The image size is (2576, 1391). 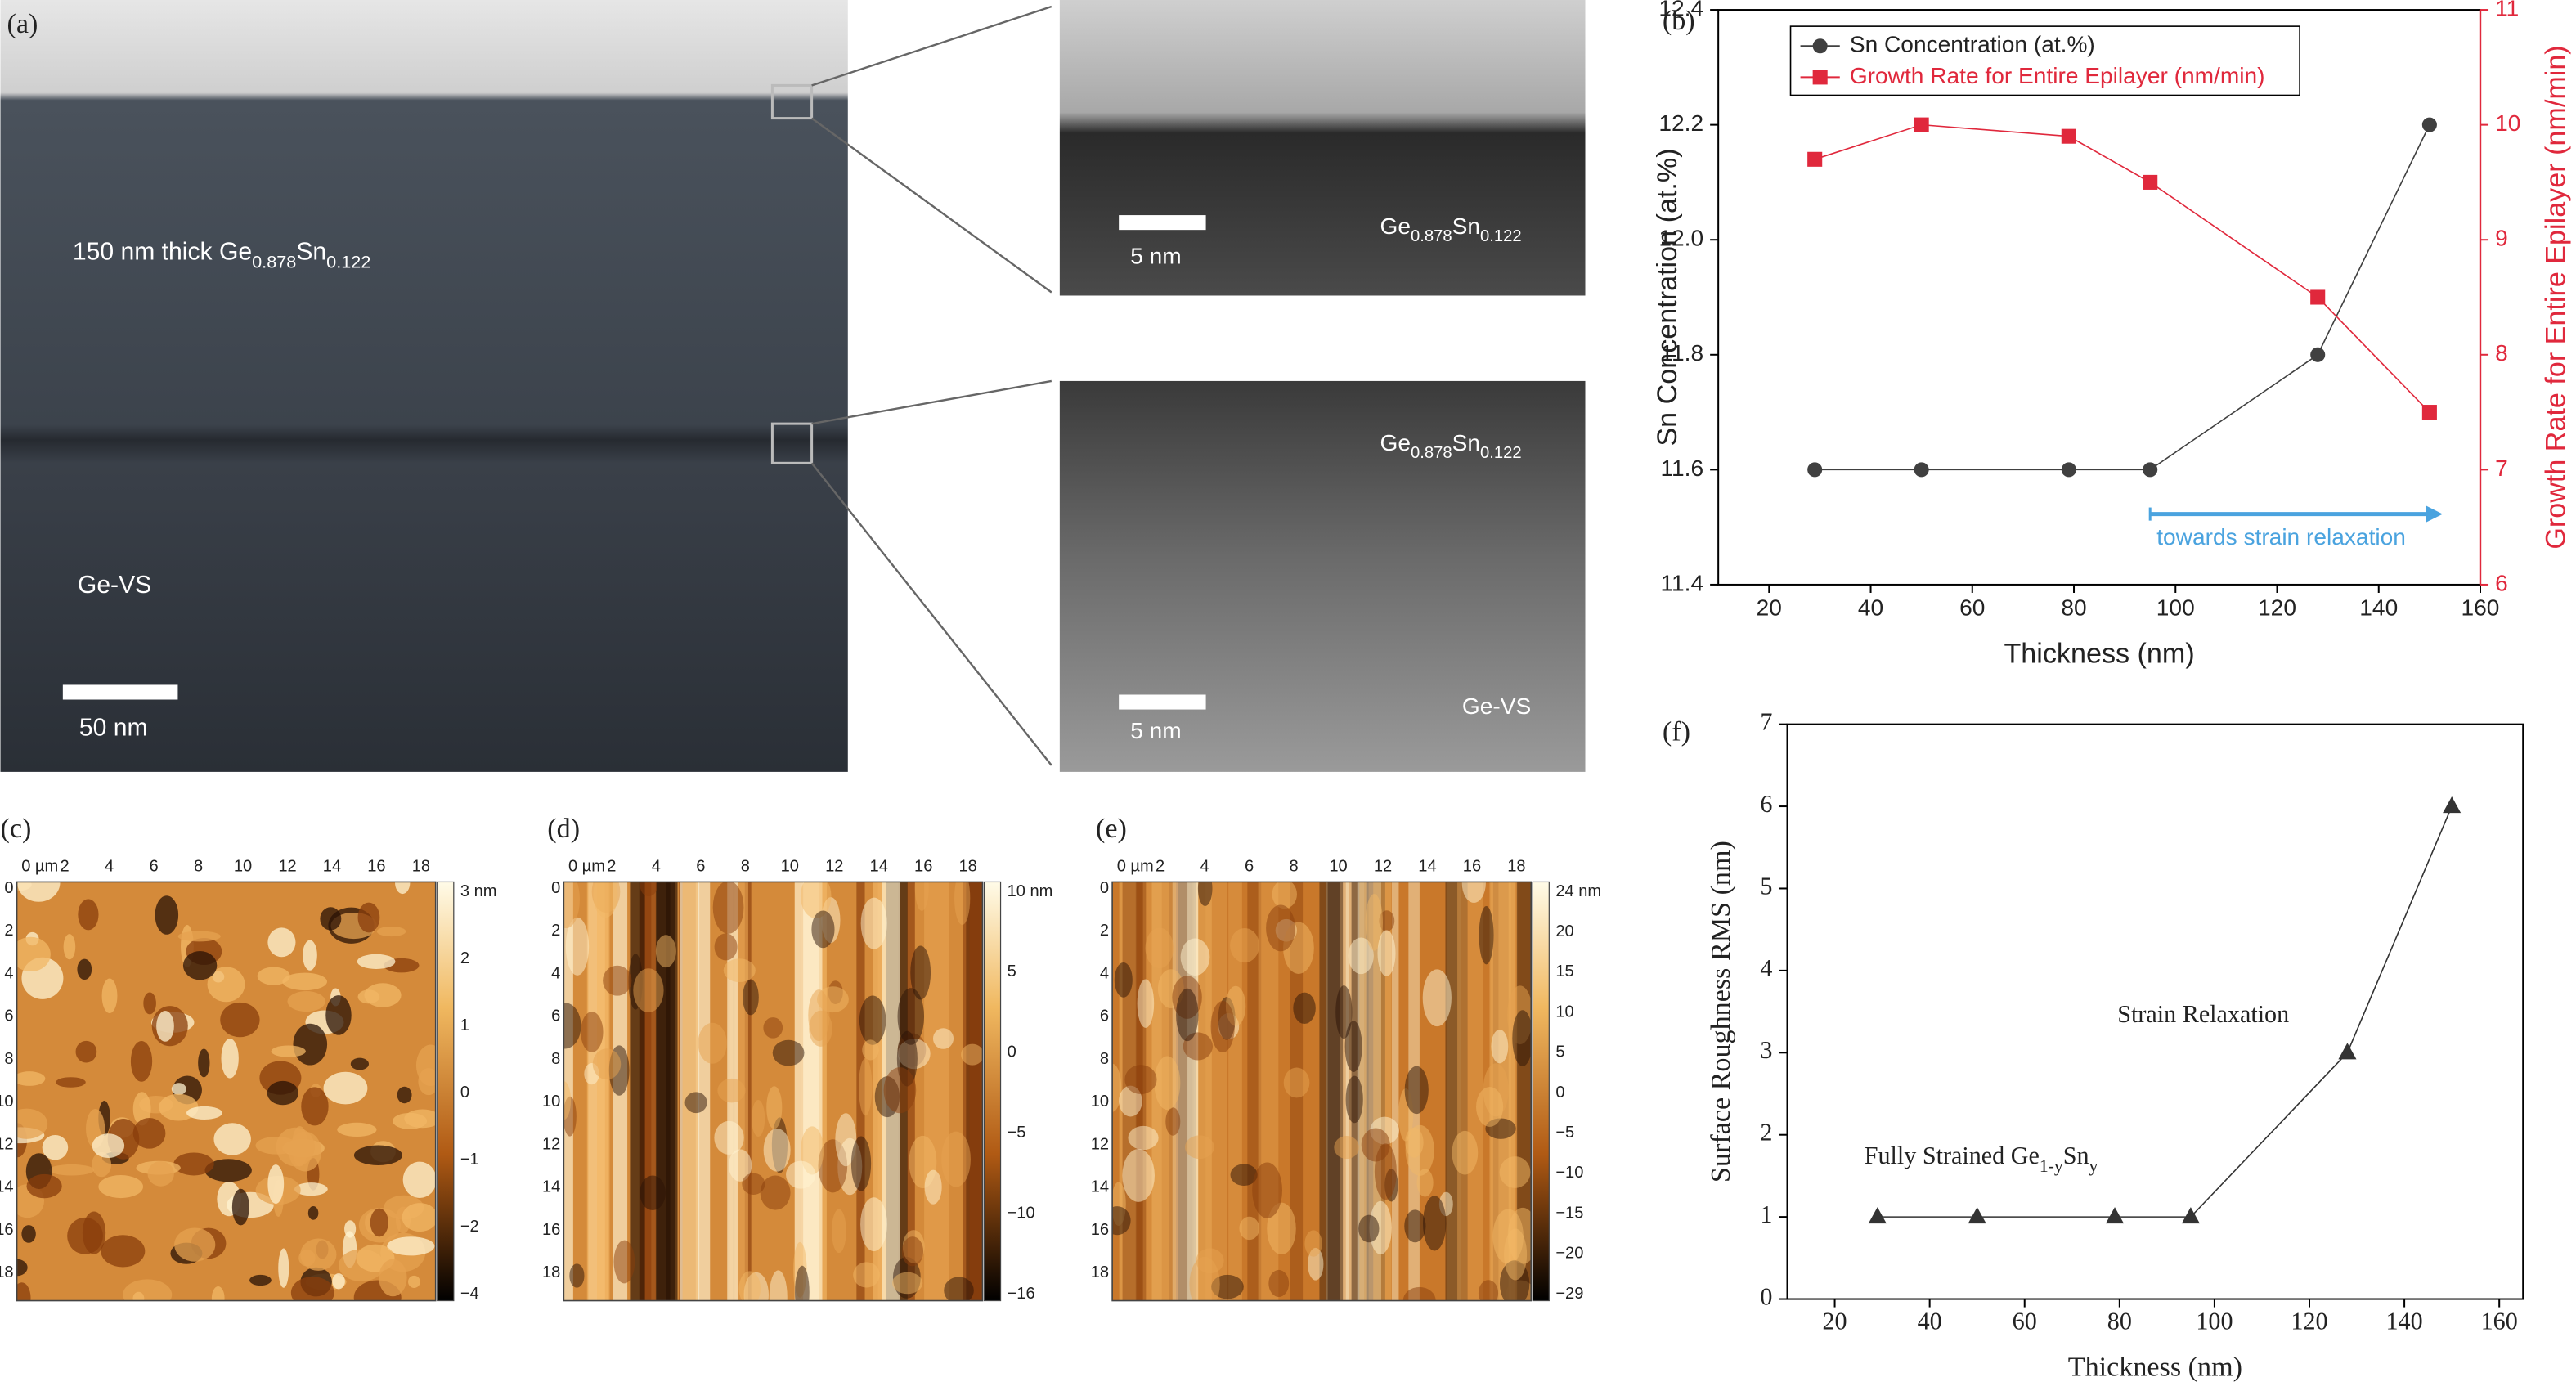 What do you see at coordinates (1681, 10) in the screenshot?
I see `y-tick-label: 12.4` at bounding box center [1681, 10].